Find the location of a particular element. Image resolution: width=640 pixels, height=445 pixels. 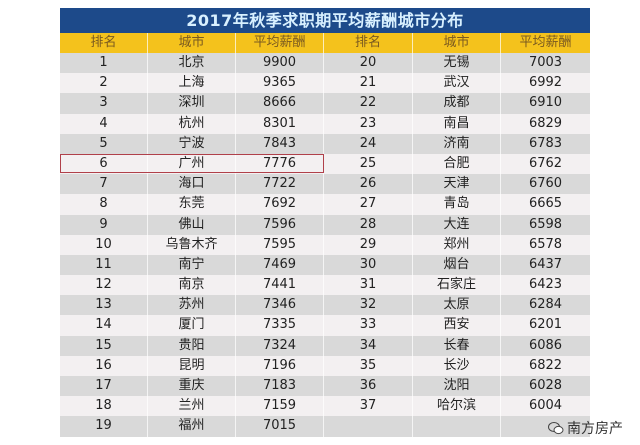

cell-city: 宁波 is located at coordinates (192, 143).